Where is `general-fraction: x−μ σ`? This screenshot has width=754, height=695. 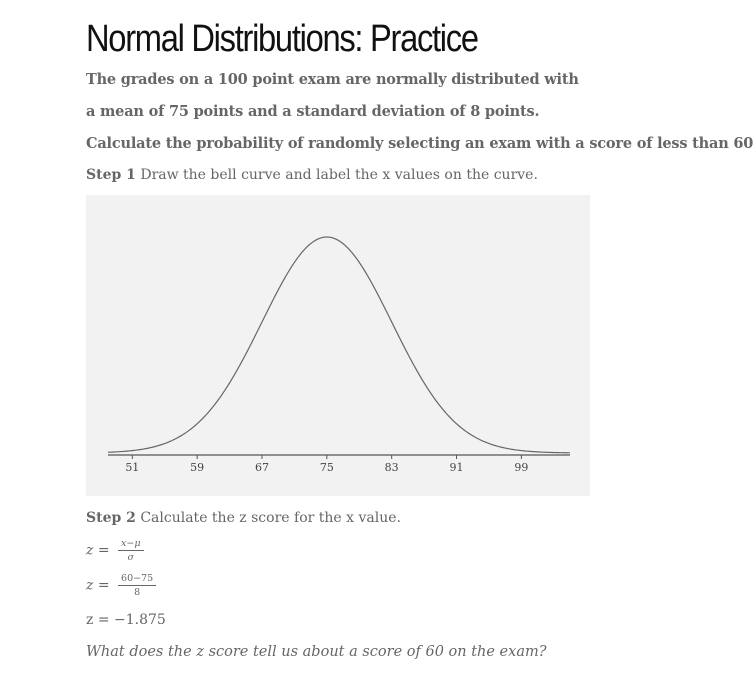
general-fraction: x−μ σ is located at coordinates (131, 550).